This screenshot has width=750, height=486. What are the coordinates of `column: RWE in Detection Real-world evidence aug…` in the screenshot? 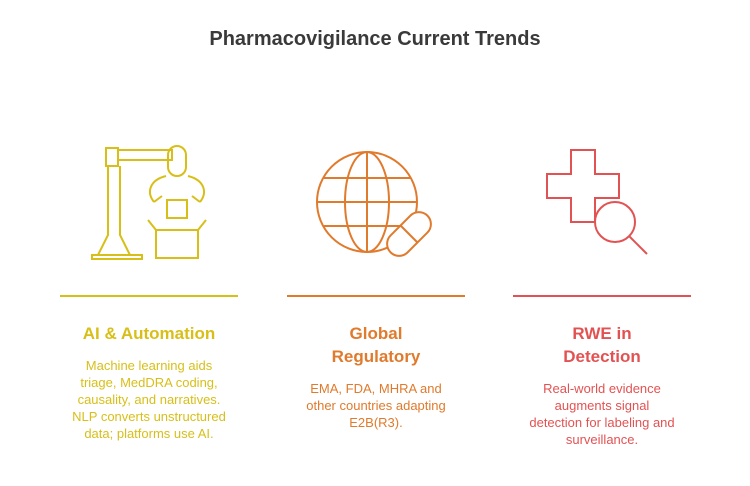 It's located at (602, 385).